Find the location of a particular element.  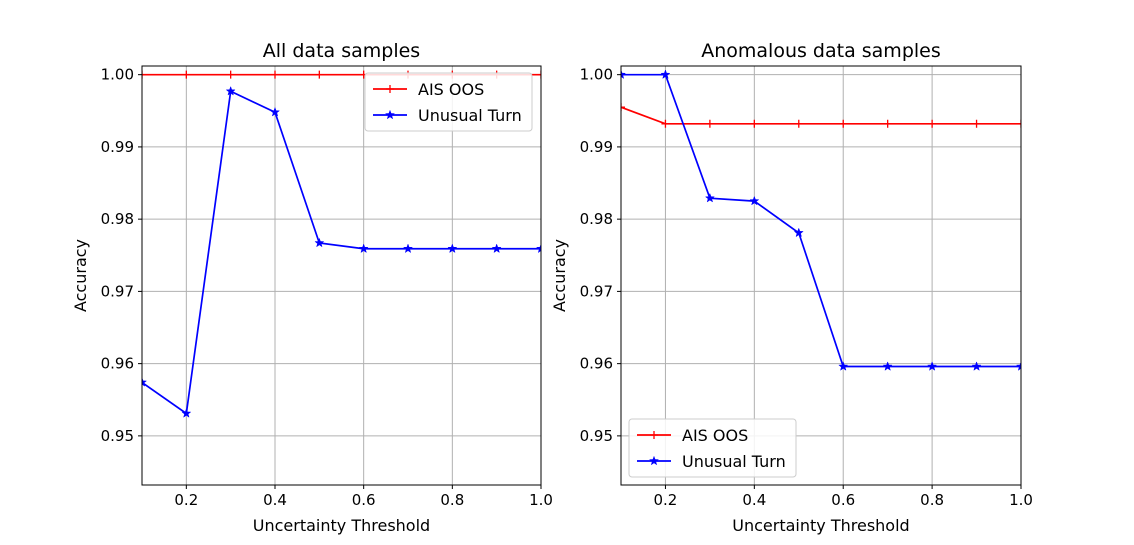

series-line is located at coordinates (821, 115).